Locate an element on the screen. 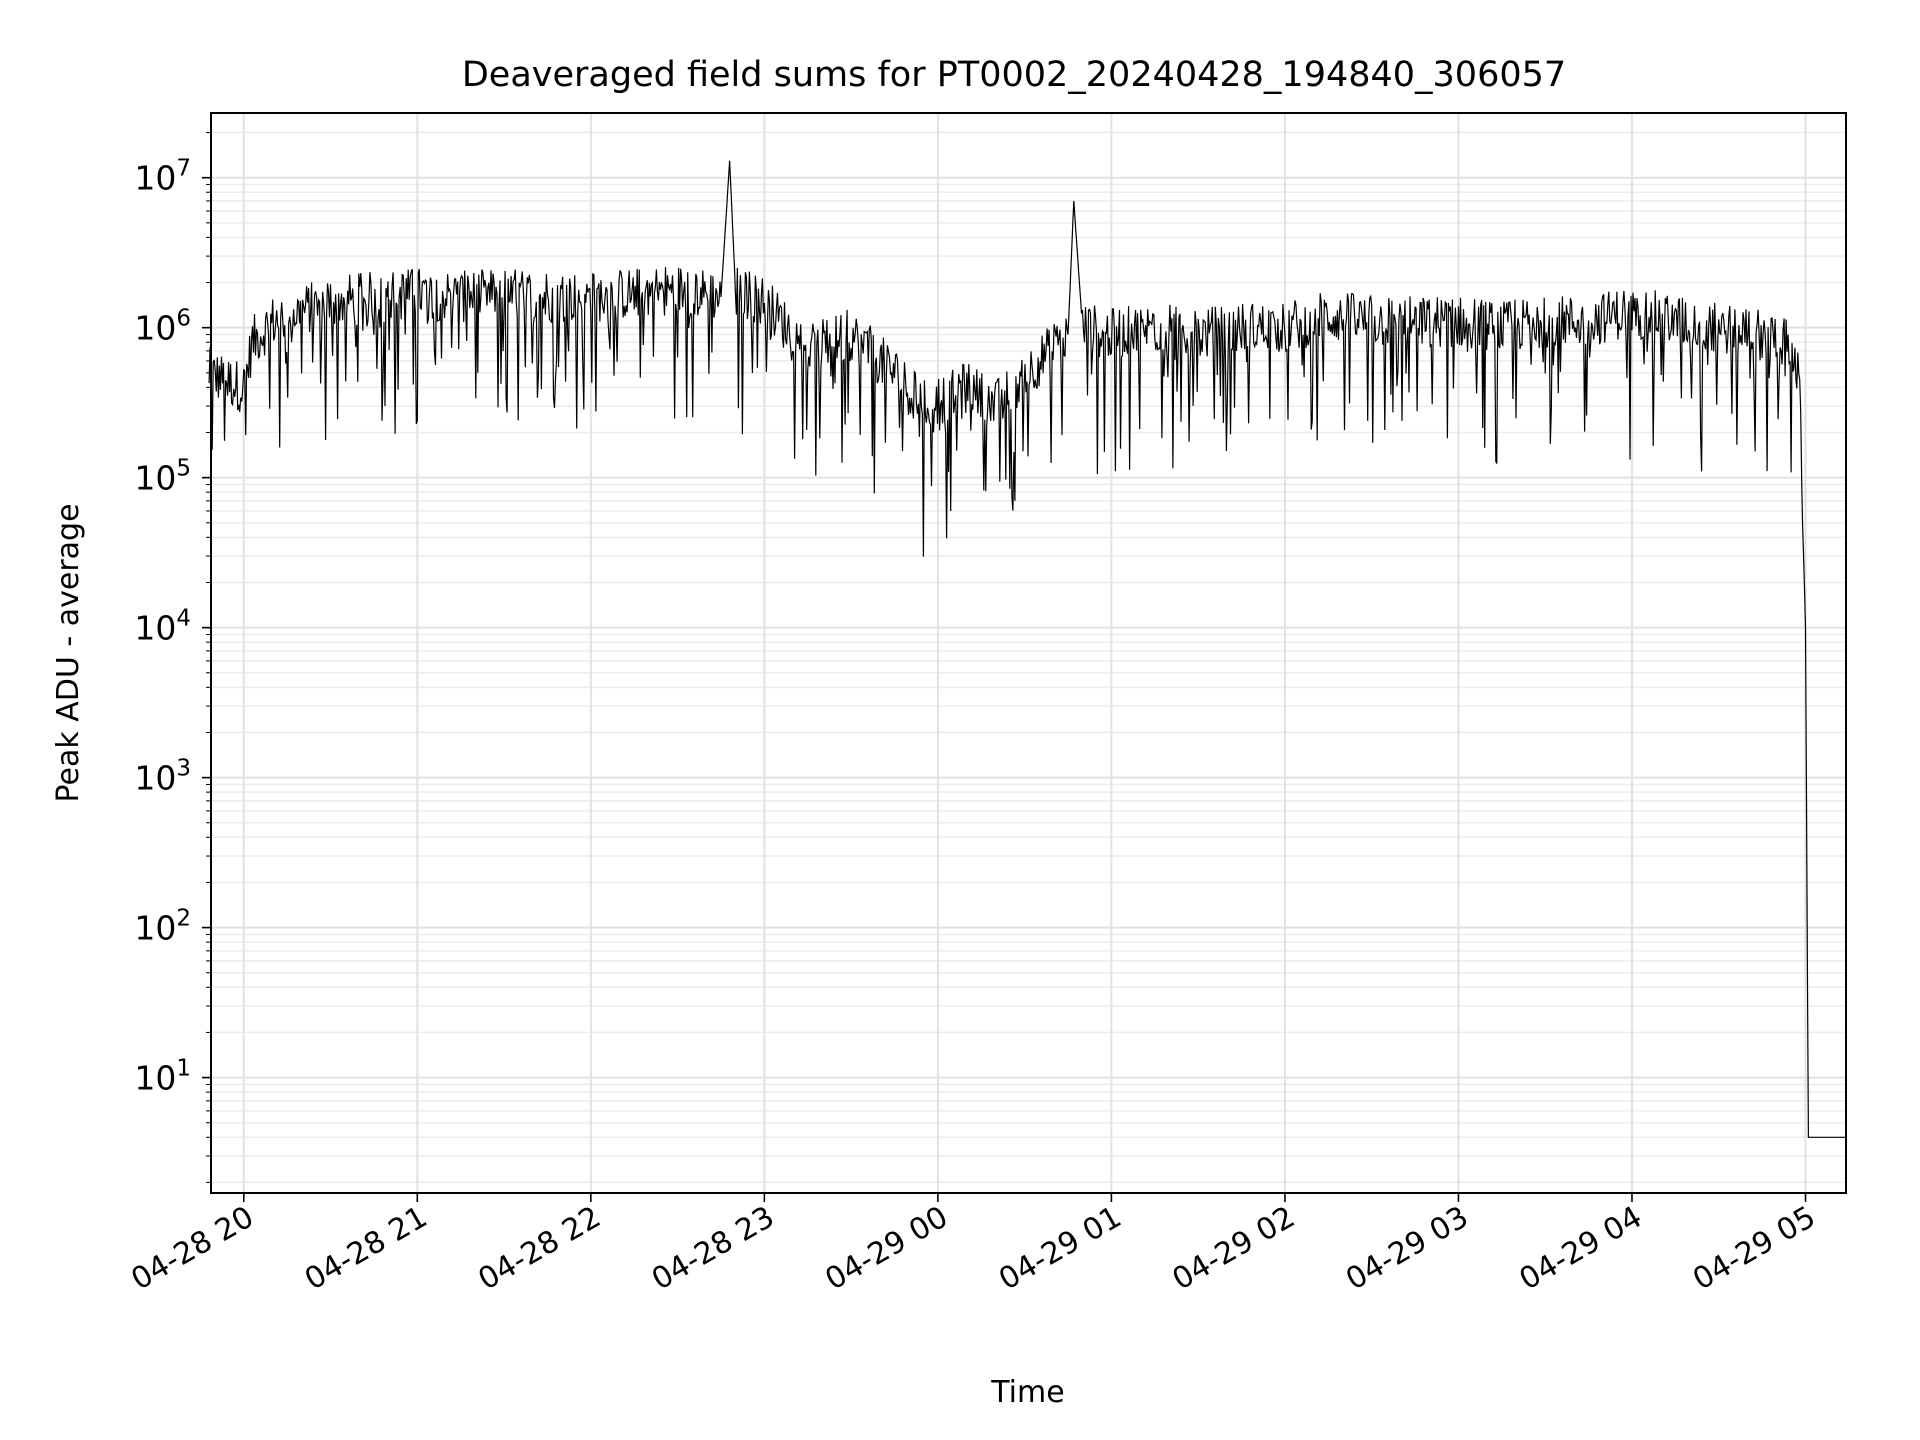 The image size is (1920, 1440). y-tick-label: 105 is located at coordinates (162, 477).